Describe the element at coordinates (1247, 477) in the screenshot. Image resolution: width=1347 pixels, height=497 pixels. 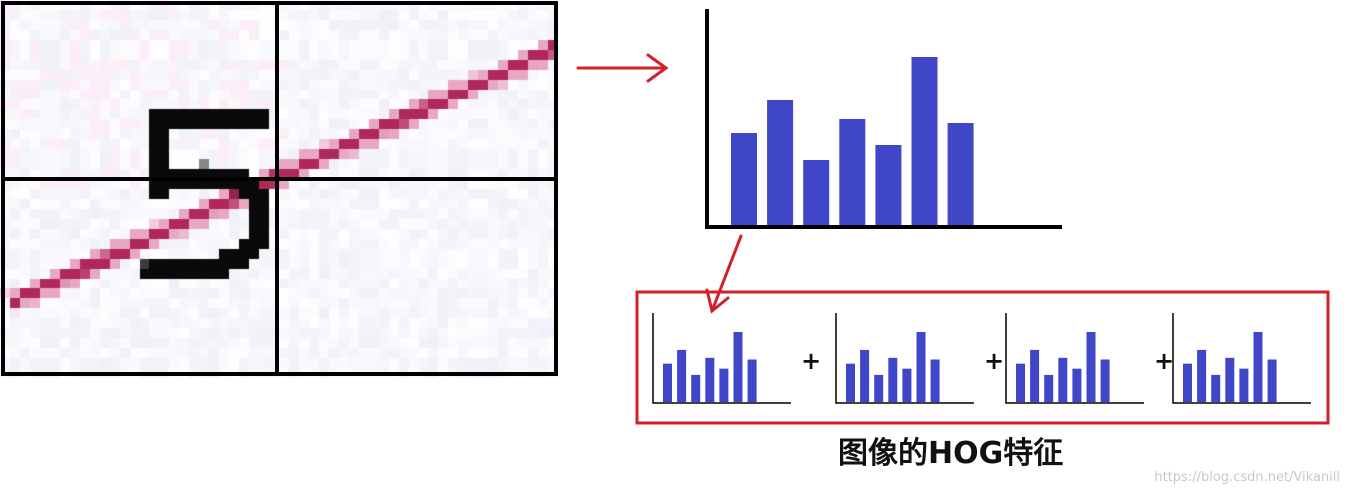
I see `watermark: https://blog.csdn.net/Vikanill` at that location.